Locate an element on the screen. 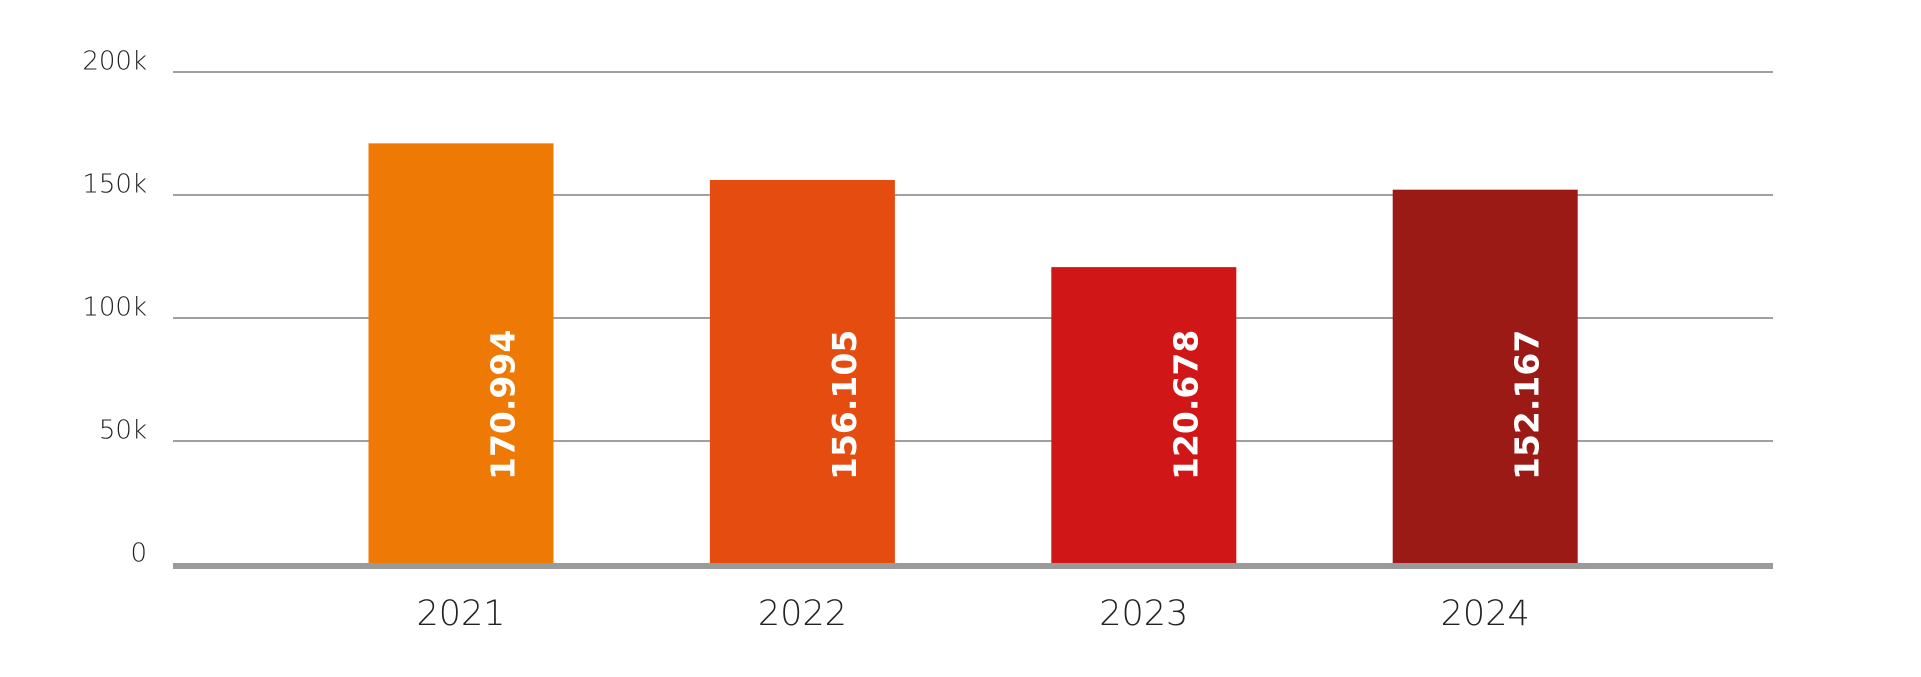 This screenshot has height=677, width=1921. value-label: 156.105 is located at coordinates (844, 405).